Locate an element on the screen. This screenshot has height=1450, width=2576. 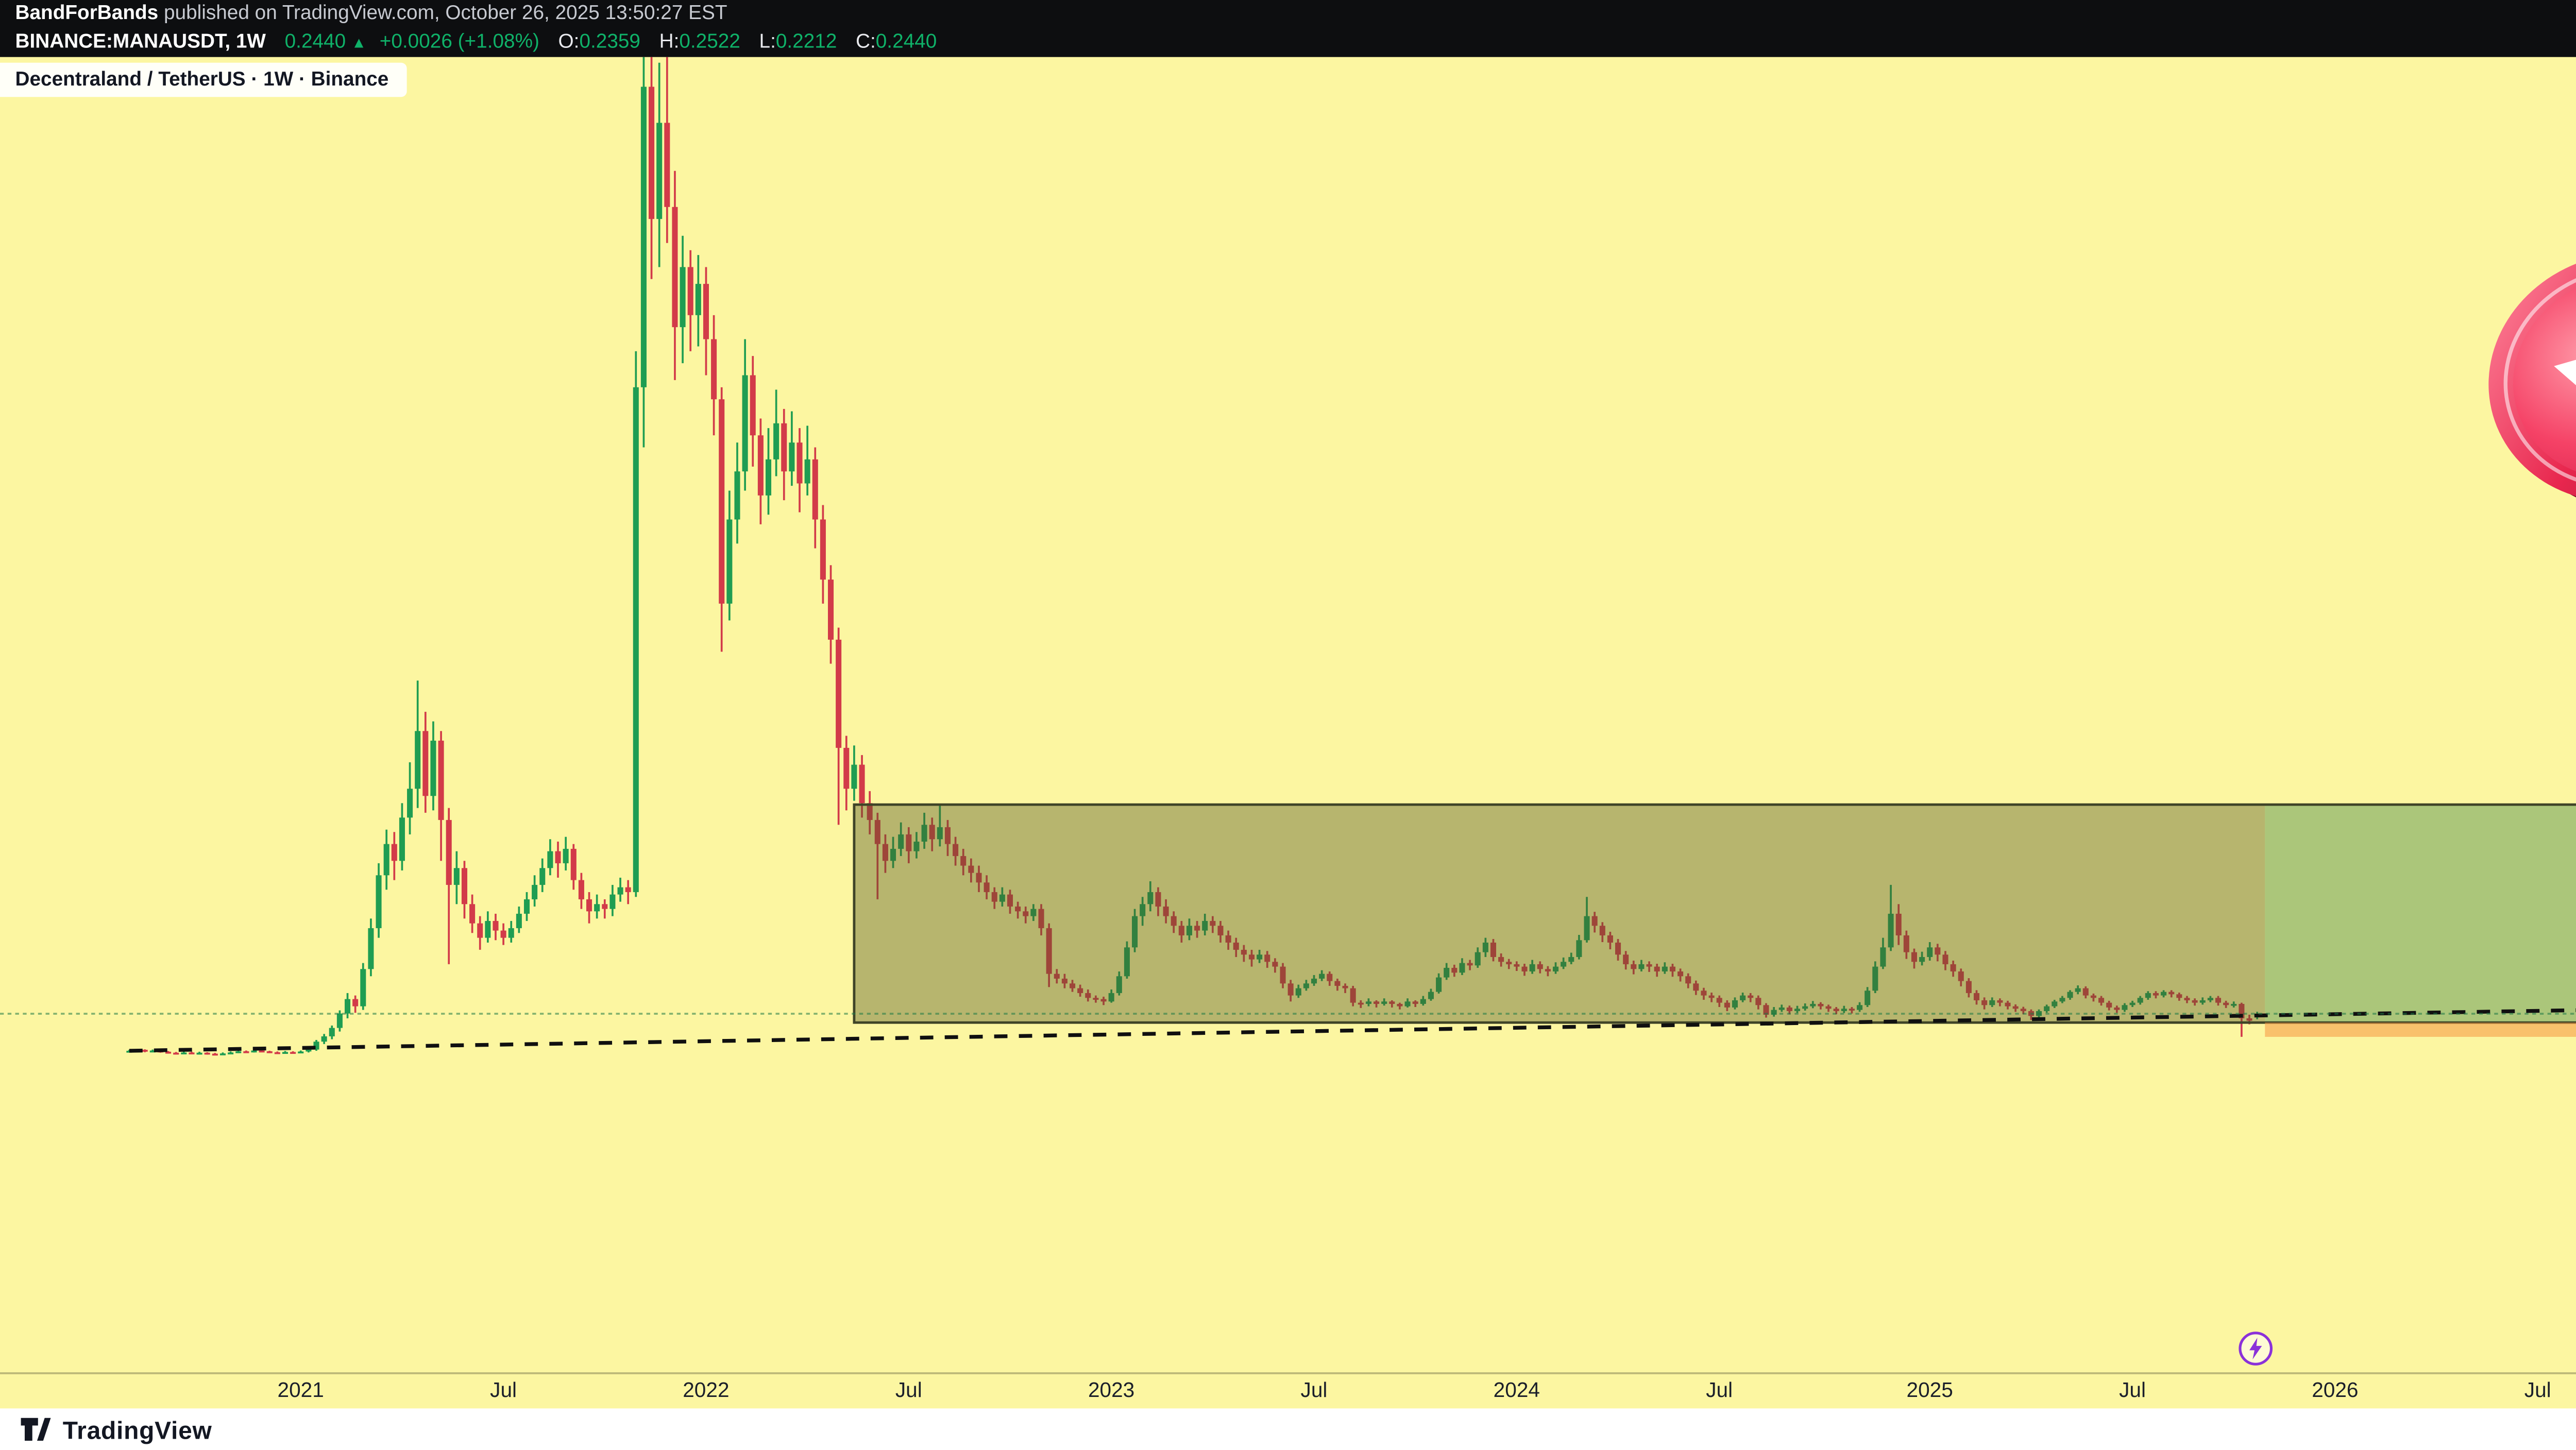
up-arrow-icon: ▲ is located at coordinates (359, 43).